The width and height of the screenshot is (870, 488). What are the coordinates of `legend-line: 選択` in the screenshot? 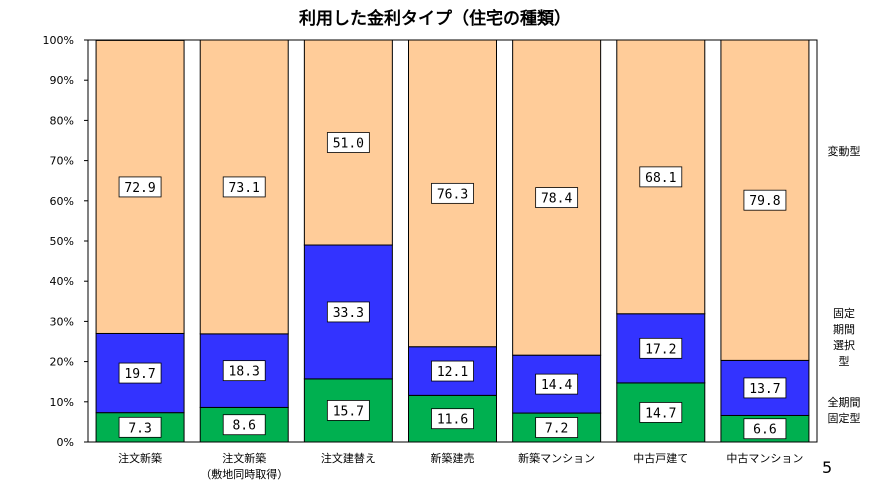 It's located at (844, 345).